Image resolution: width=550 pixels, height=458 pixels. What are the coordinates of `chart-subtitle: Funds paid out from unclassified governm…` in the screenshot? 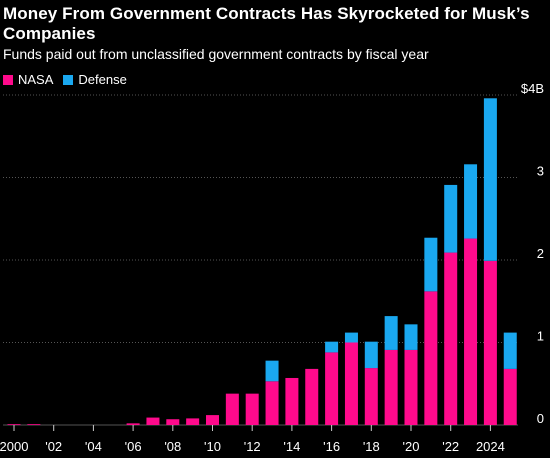 It's located at (216, 54).